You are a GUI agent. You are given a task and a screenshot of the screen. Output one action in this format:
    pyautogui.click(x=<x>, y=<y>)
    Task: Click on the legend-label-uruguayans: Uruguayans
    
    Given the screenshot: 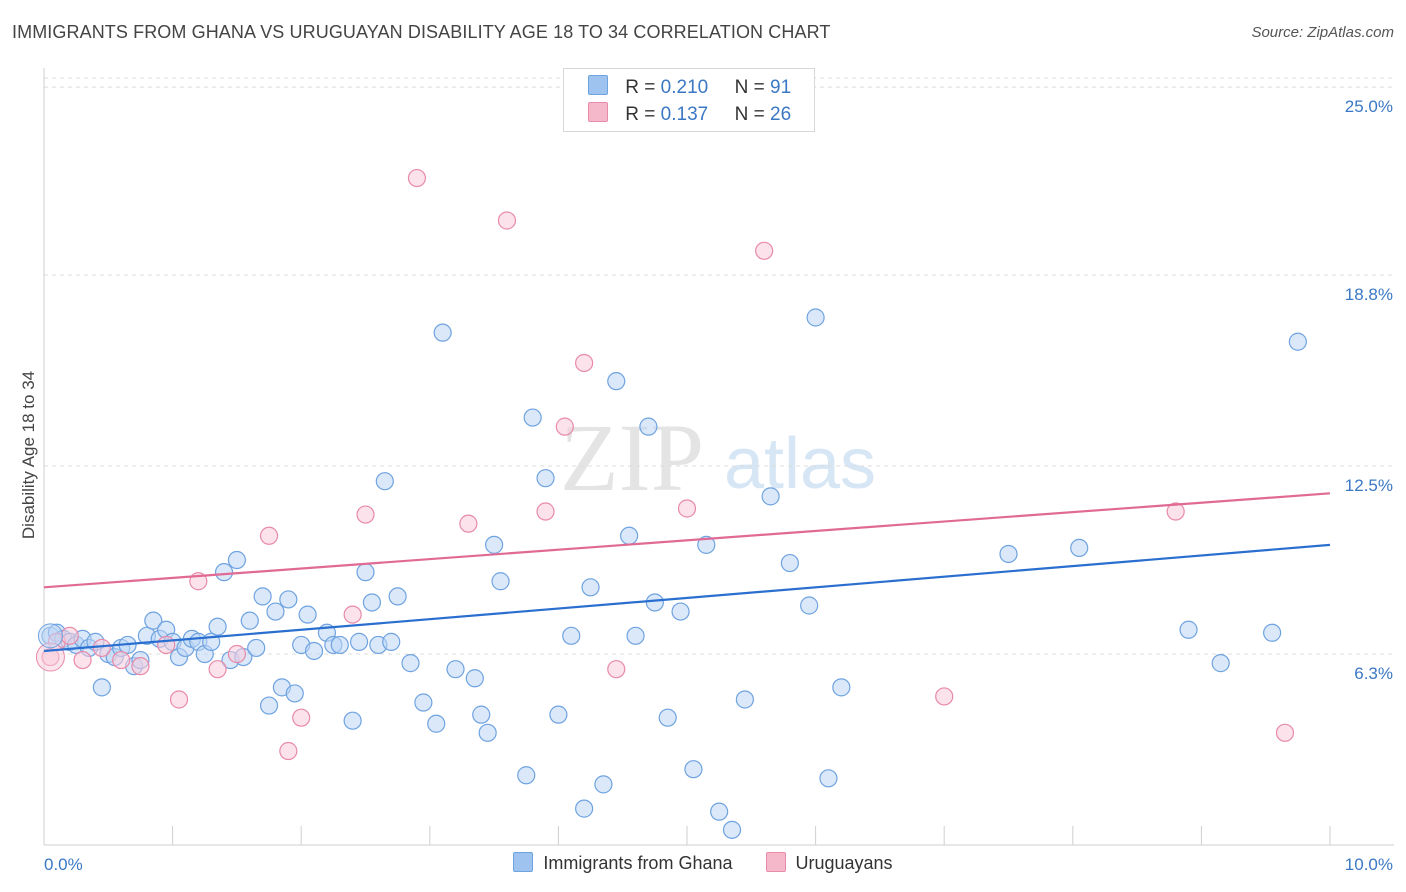 What is the action you would take?
    pyautogui.click(x=844, y=863)
    